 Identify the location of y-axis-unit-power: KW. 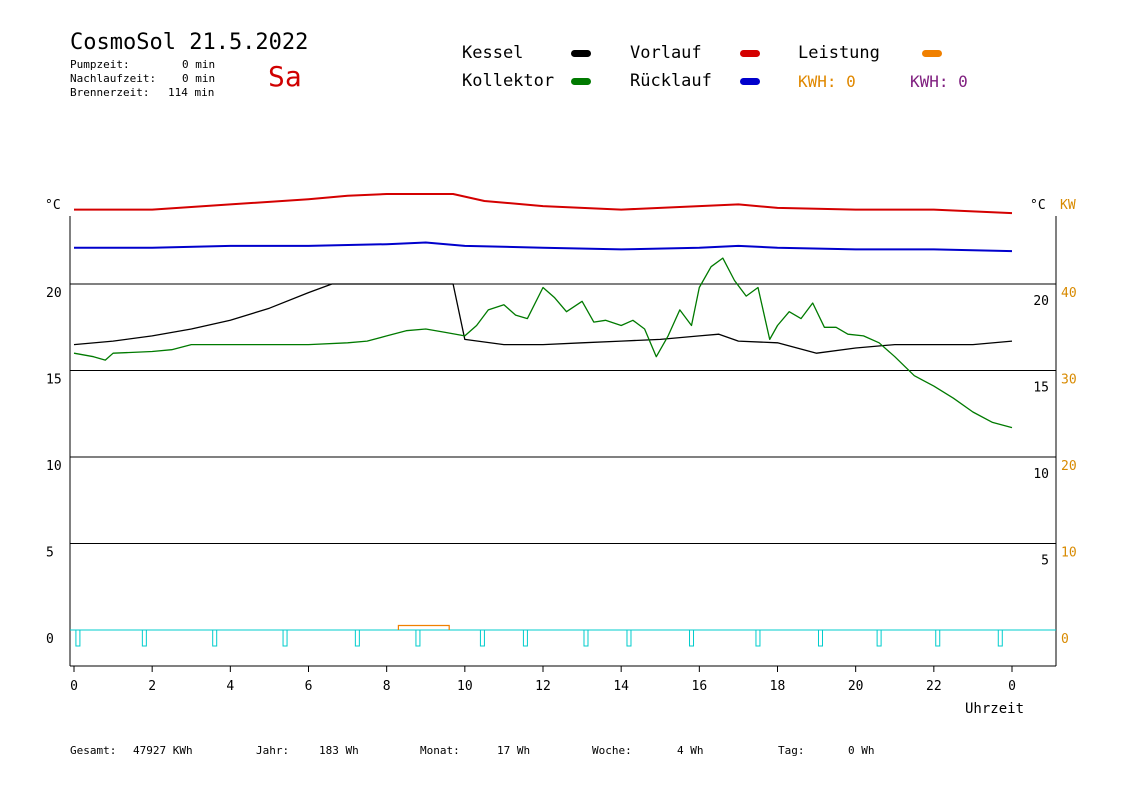
(1068, 205).